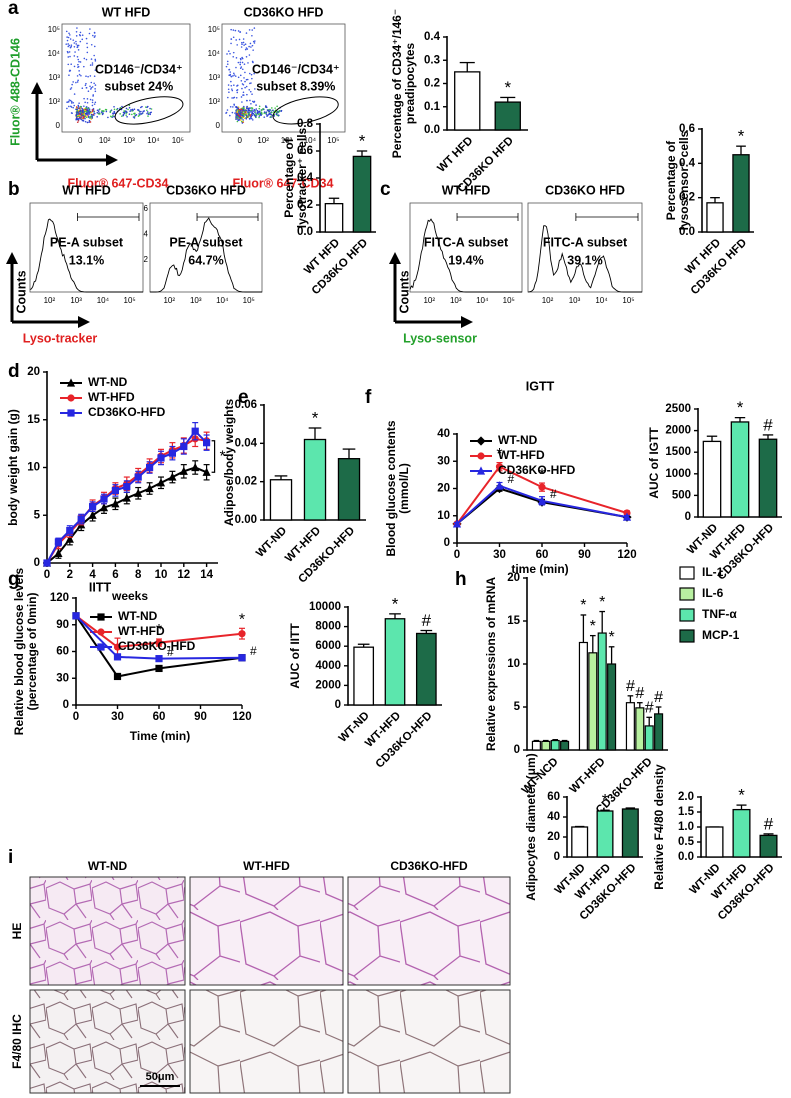 This screenshot has height=1098, width=791. I want to click on y-tick-label: 8000, so click(328, 627).